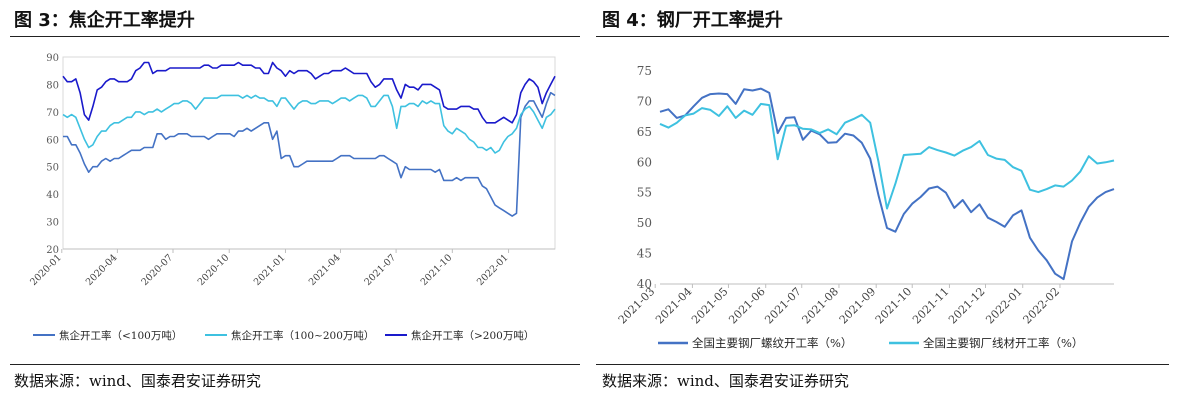  What do you see at coordinates (302, 335) in the screenshot?
I see `legend-label: 焦企开工率（100~200万吨）` at bounding box center [302, 335].